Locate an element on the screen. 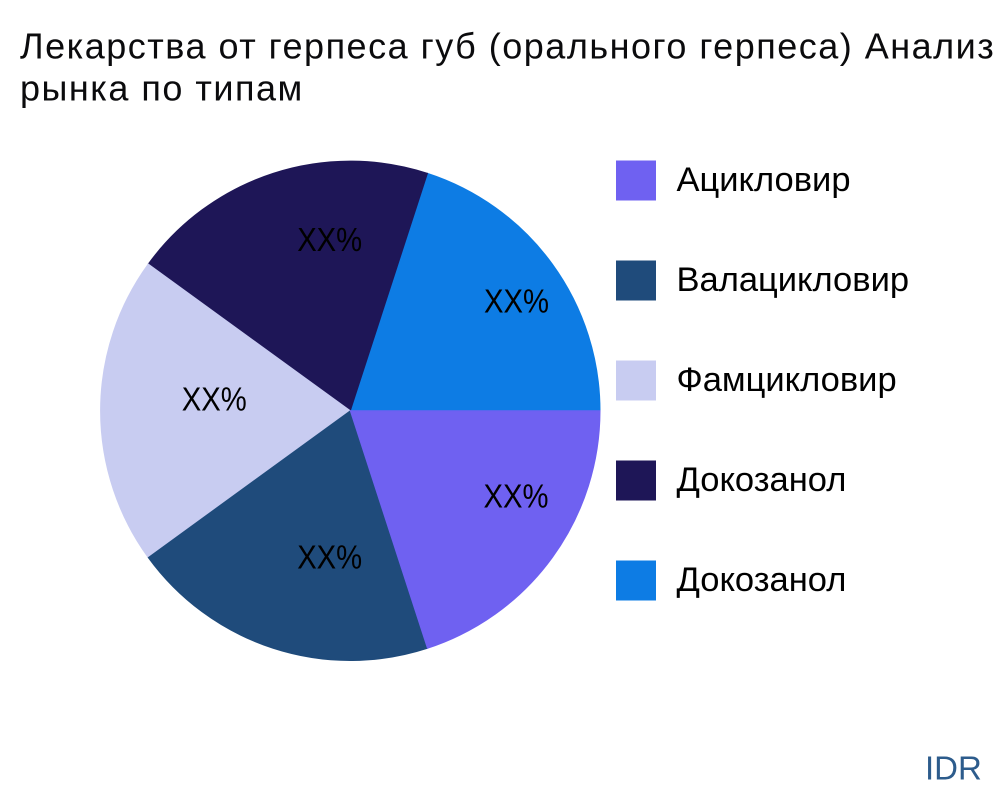 Image resolution: width=1000 pixels, height=800 pixels. svg-text: рынка по типам is located at coordinates (162, 87).